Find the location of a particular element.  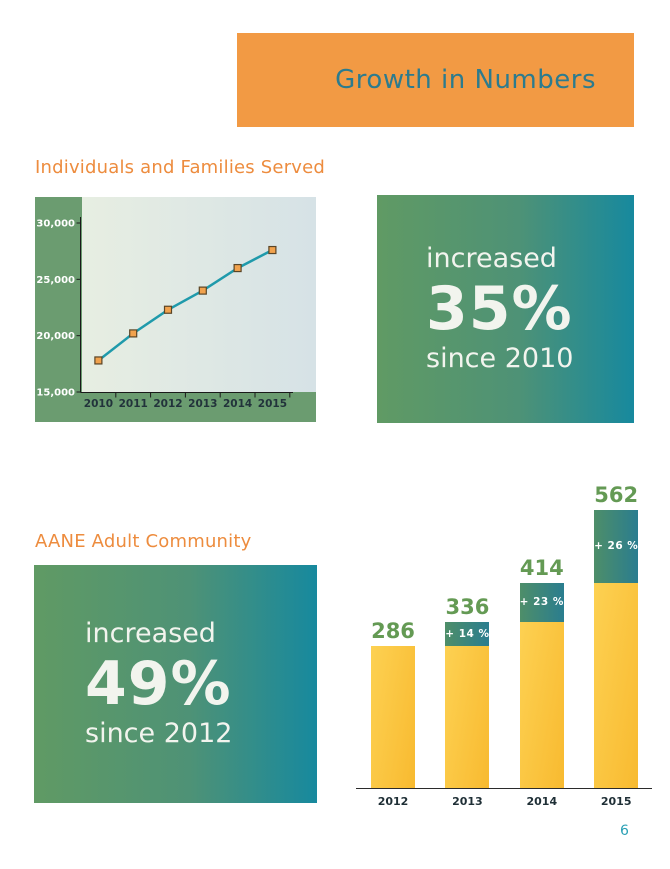

bar-total-label: 562 is located at coordinates (616, 494).